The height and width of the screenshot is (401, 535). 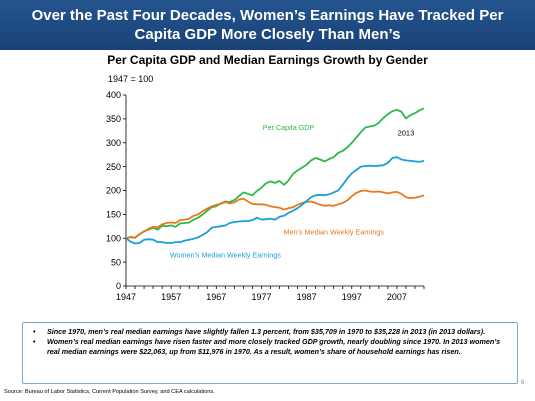 What do you see at coordinates (113, 215) in the screenshot?
I see `y-tick-label: 150` at bounding box center [113, 215].